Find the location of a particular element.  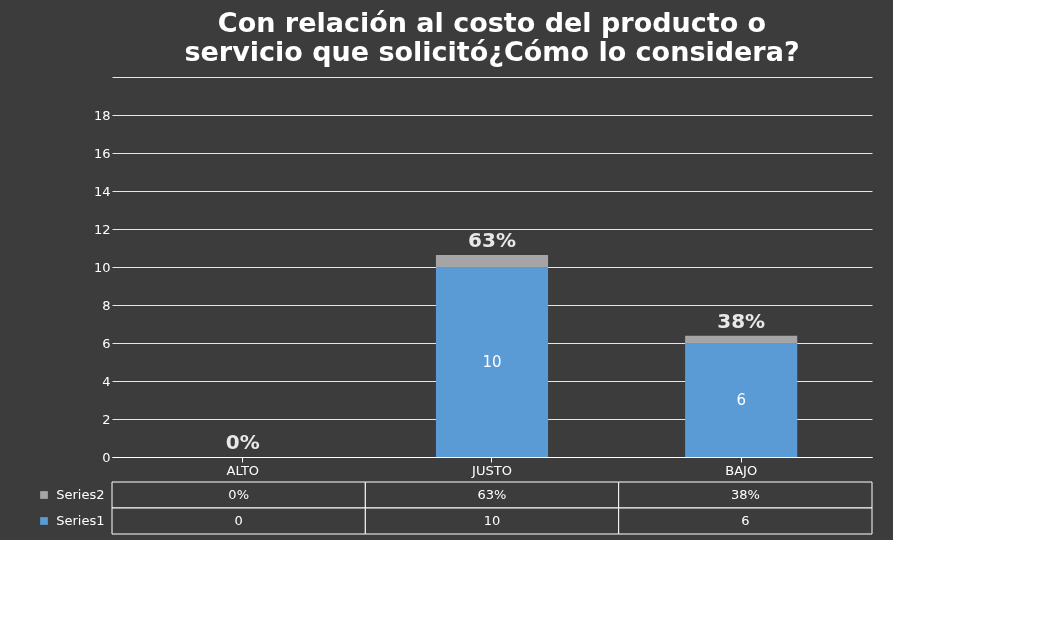

text: 10 is located at coordinates (492, 362).